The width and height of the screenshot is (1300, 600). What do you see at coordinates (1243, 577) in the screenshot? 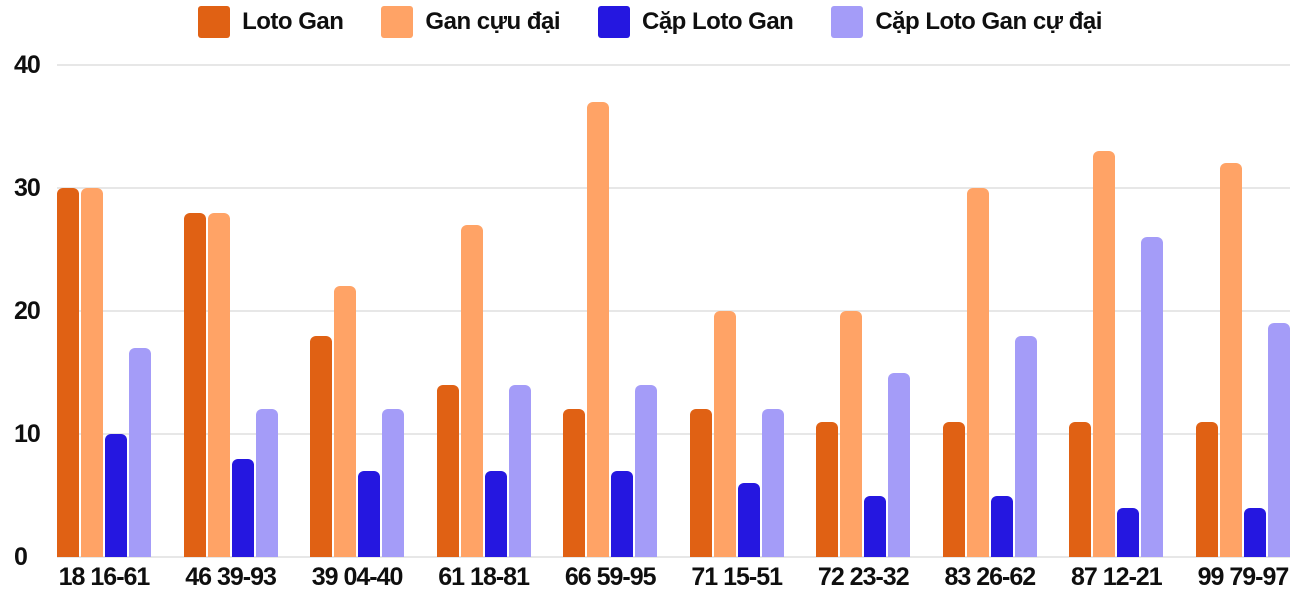
I see `x-axis-label: 99 79-97` at bounding box center [1243, 577].